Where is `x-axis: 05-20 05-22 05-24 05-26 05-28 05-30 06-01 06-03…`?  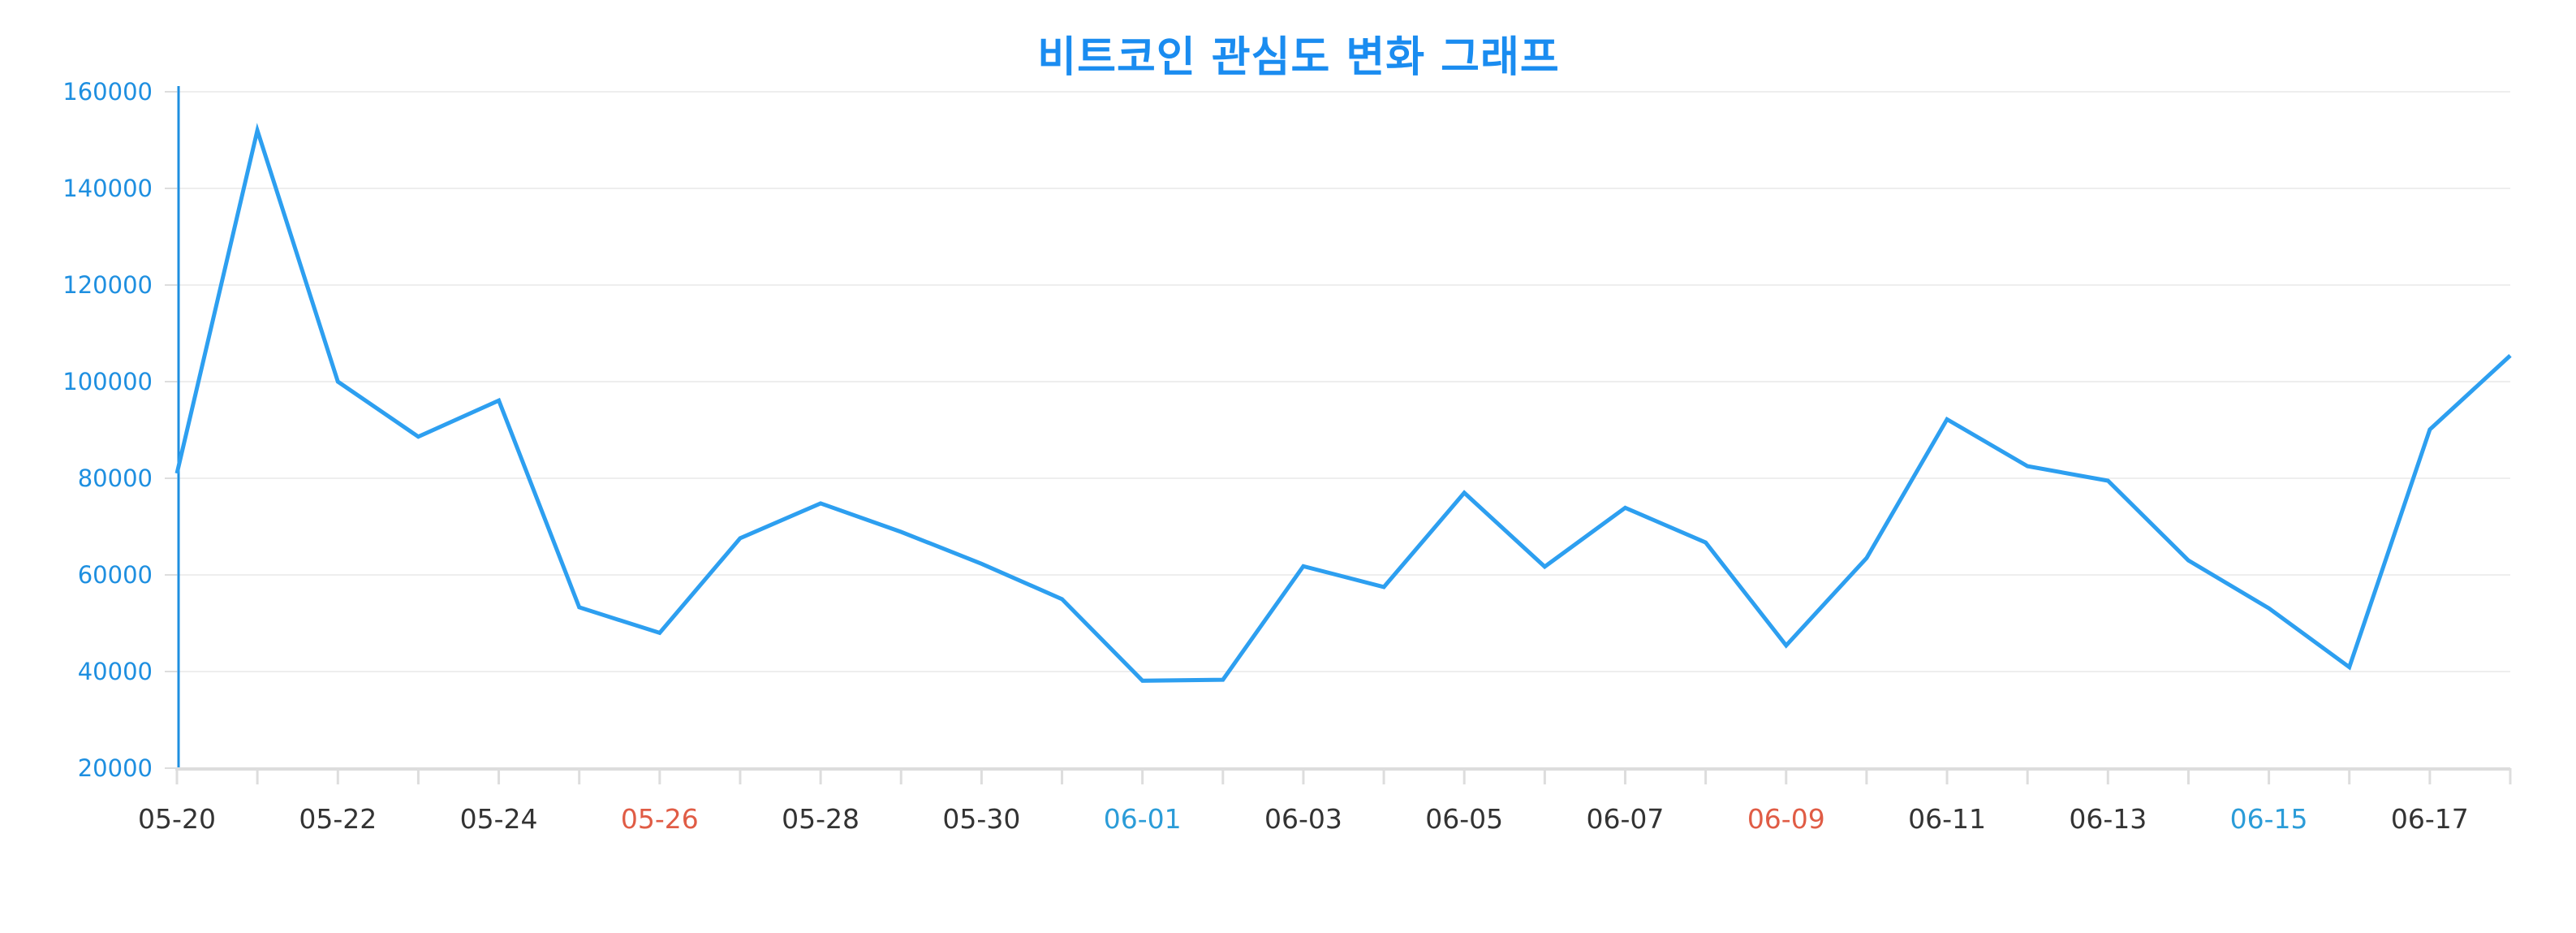 x-axis: 05-20 05-22 05-24 05-26 05-28 05-30 06-01 06-03… is located at coordinates (1325, 801).